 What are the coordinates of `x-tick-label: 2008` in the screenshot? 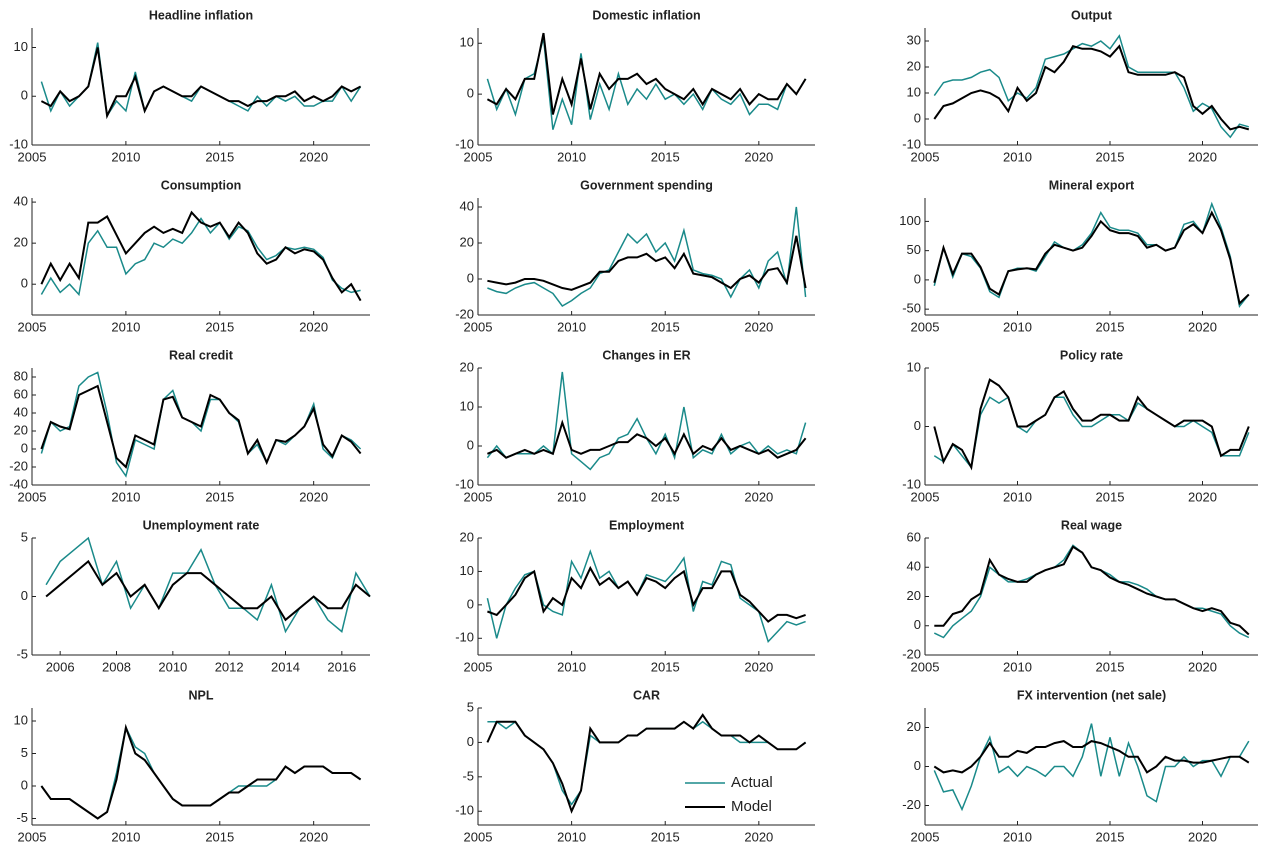 It's located at (116, 666).